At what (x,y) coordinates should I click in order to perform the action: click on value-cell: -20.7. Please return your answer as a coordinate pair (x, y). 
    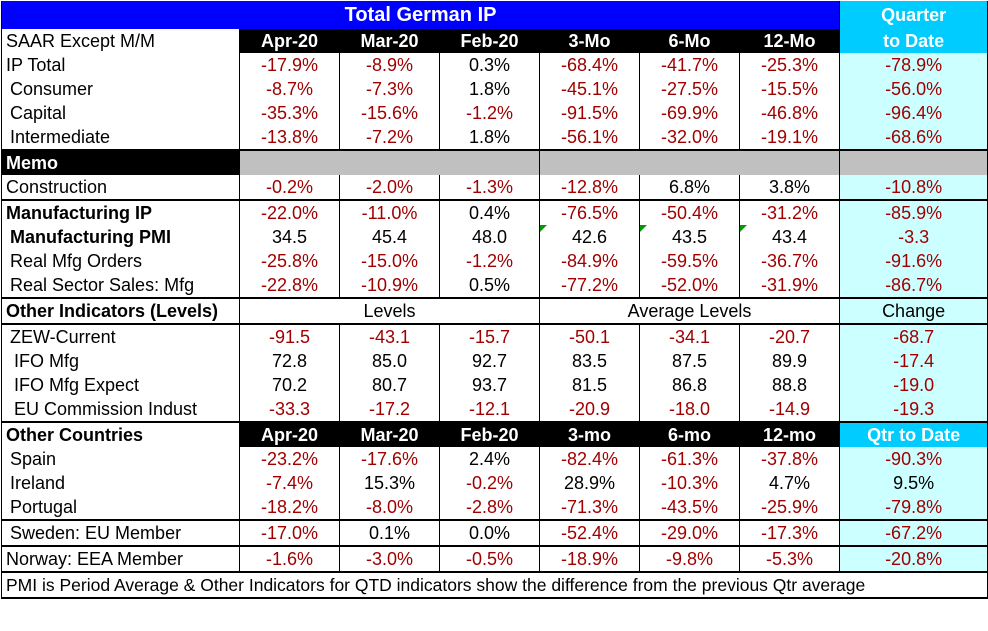
    Looking at the image, I should click on (789, 336).